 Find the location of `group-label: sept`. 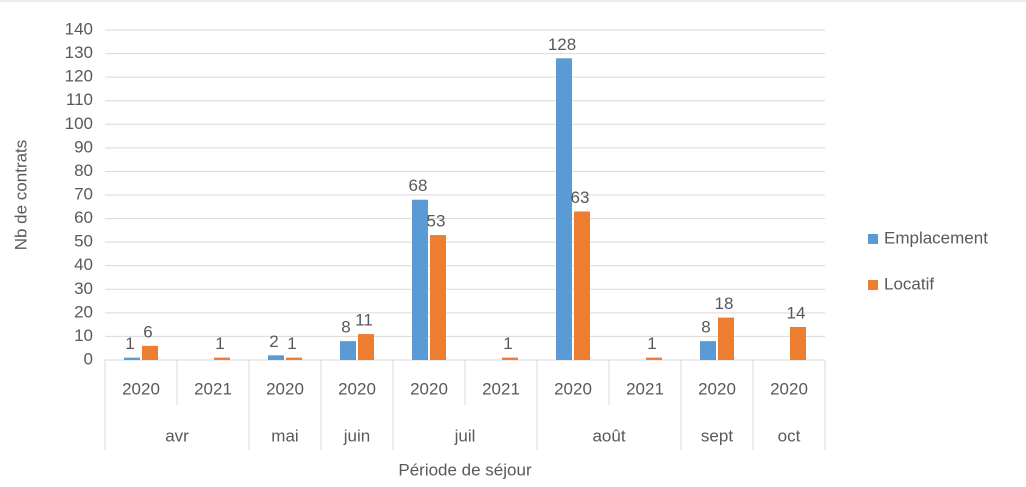

group-label: sept is located at coordinates (717, 435).